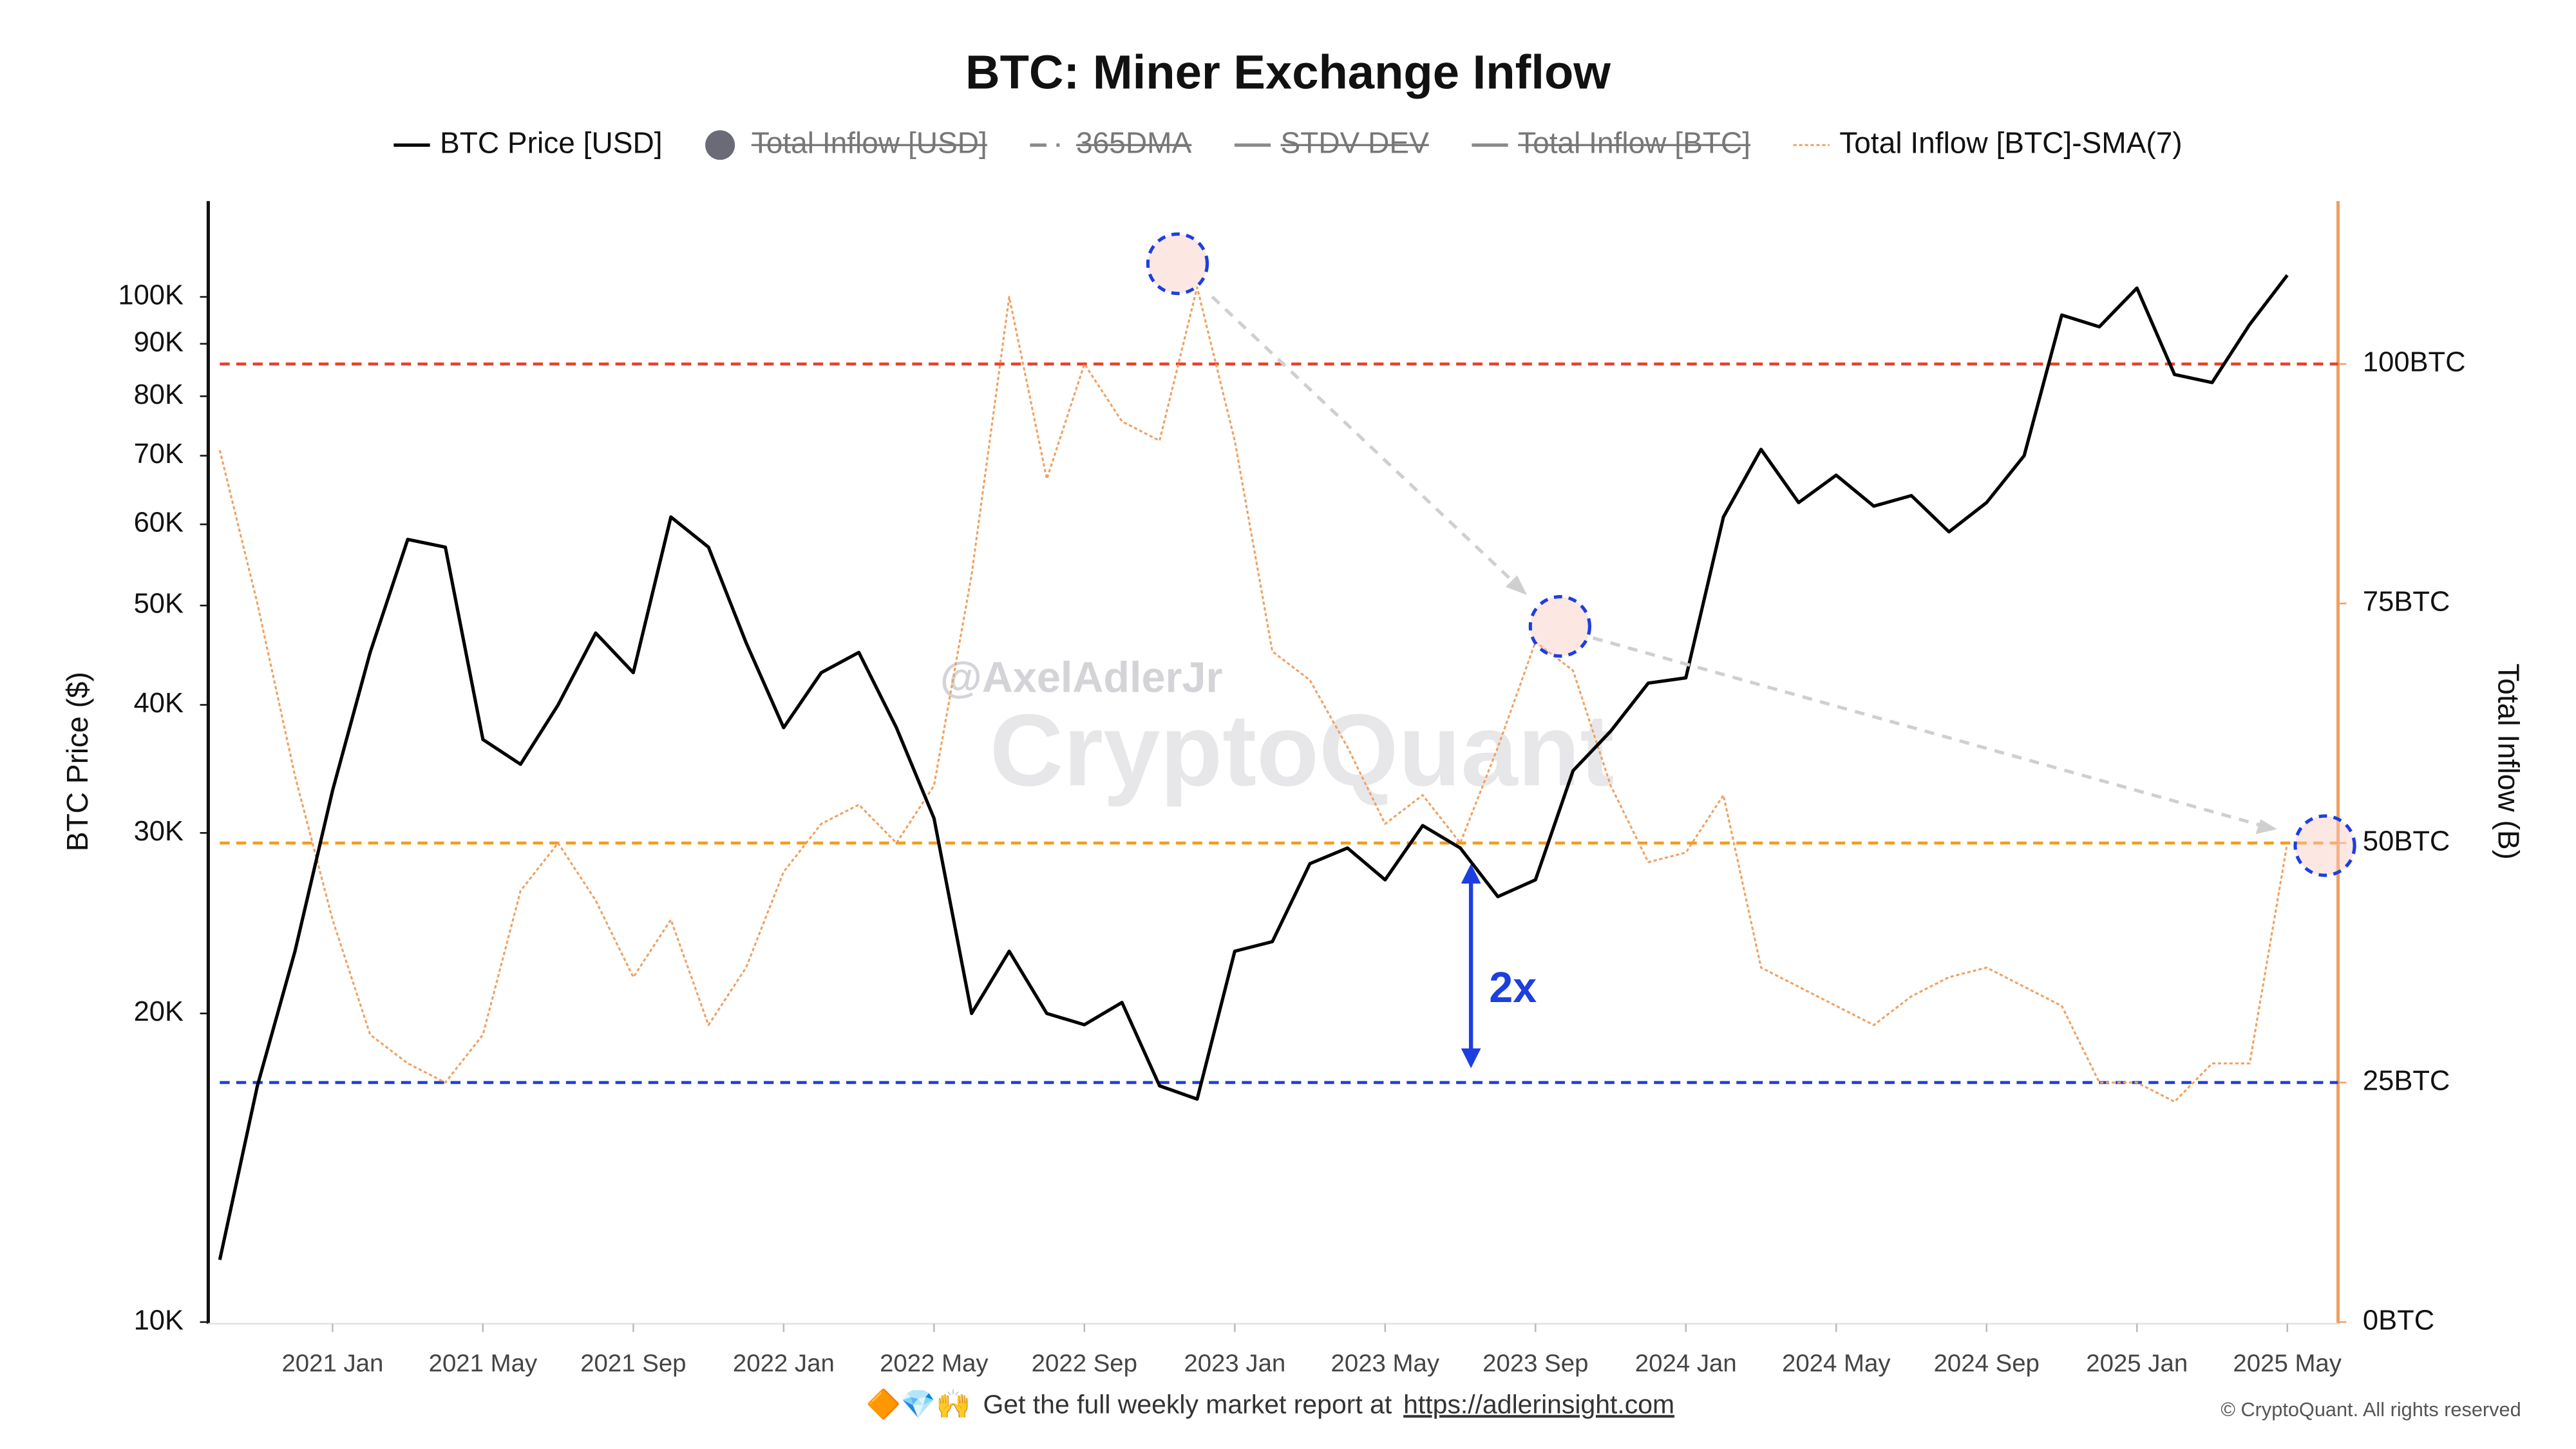 The width and height of the screenshot is (2576, 1449). I want to click on footer-text: Get the full weekly market report at, so click(1188, 1404).